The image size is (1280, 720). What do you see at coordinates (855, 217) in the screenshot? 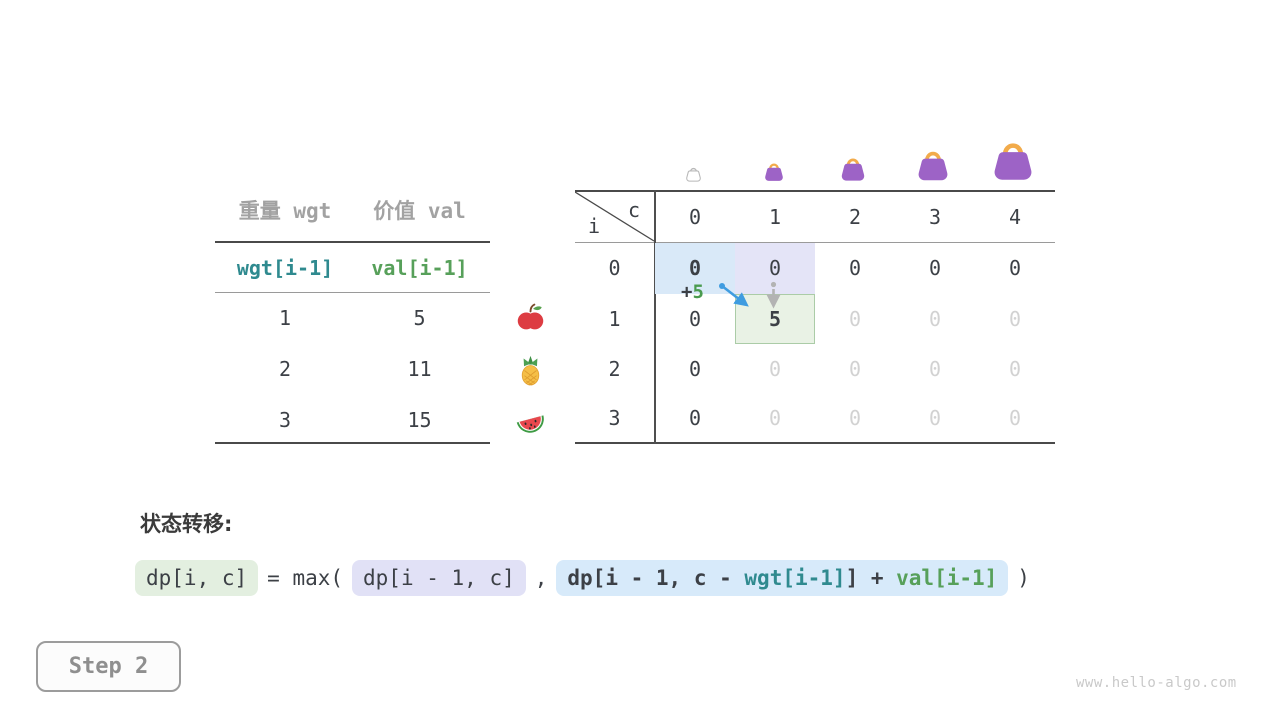
I see `dp-col-header-2: 2` at bounding box center [855, 217].